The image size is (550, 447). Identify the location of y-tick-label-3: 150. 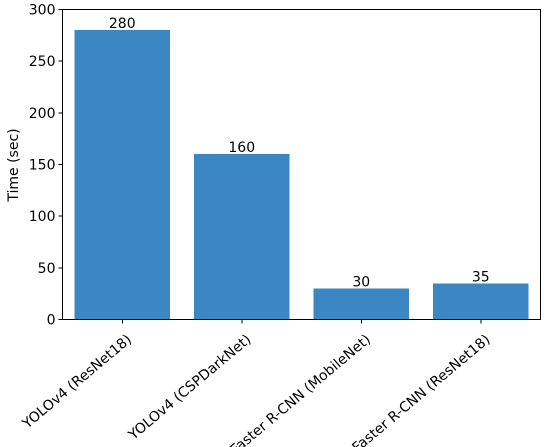
(42, 166).